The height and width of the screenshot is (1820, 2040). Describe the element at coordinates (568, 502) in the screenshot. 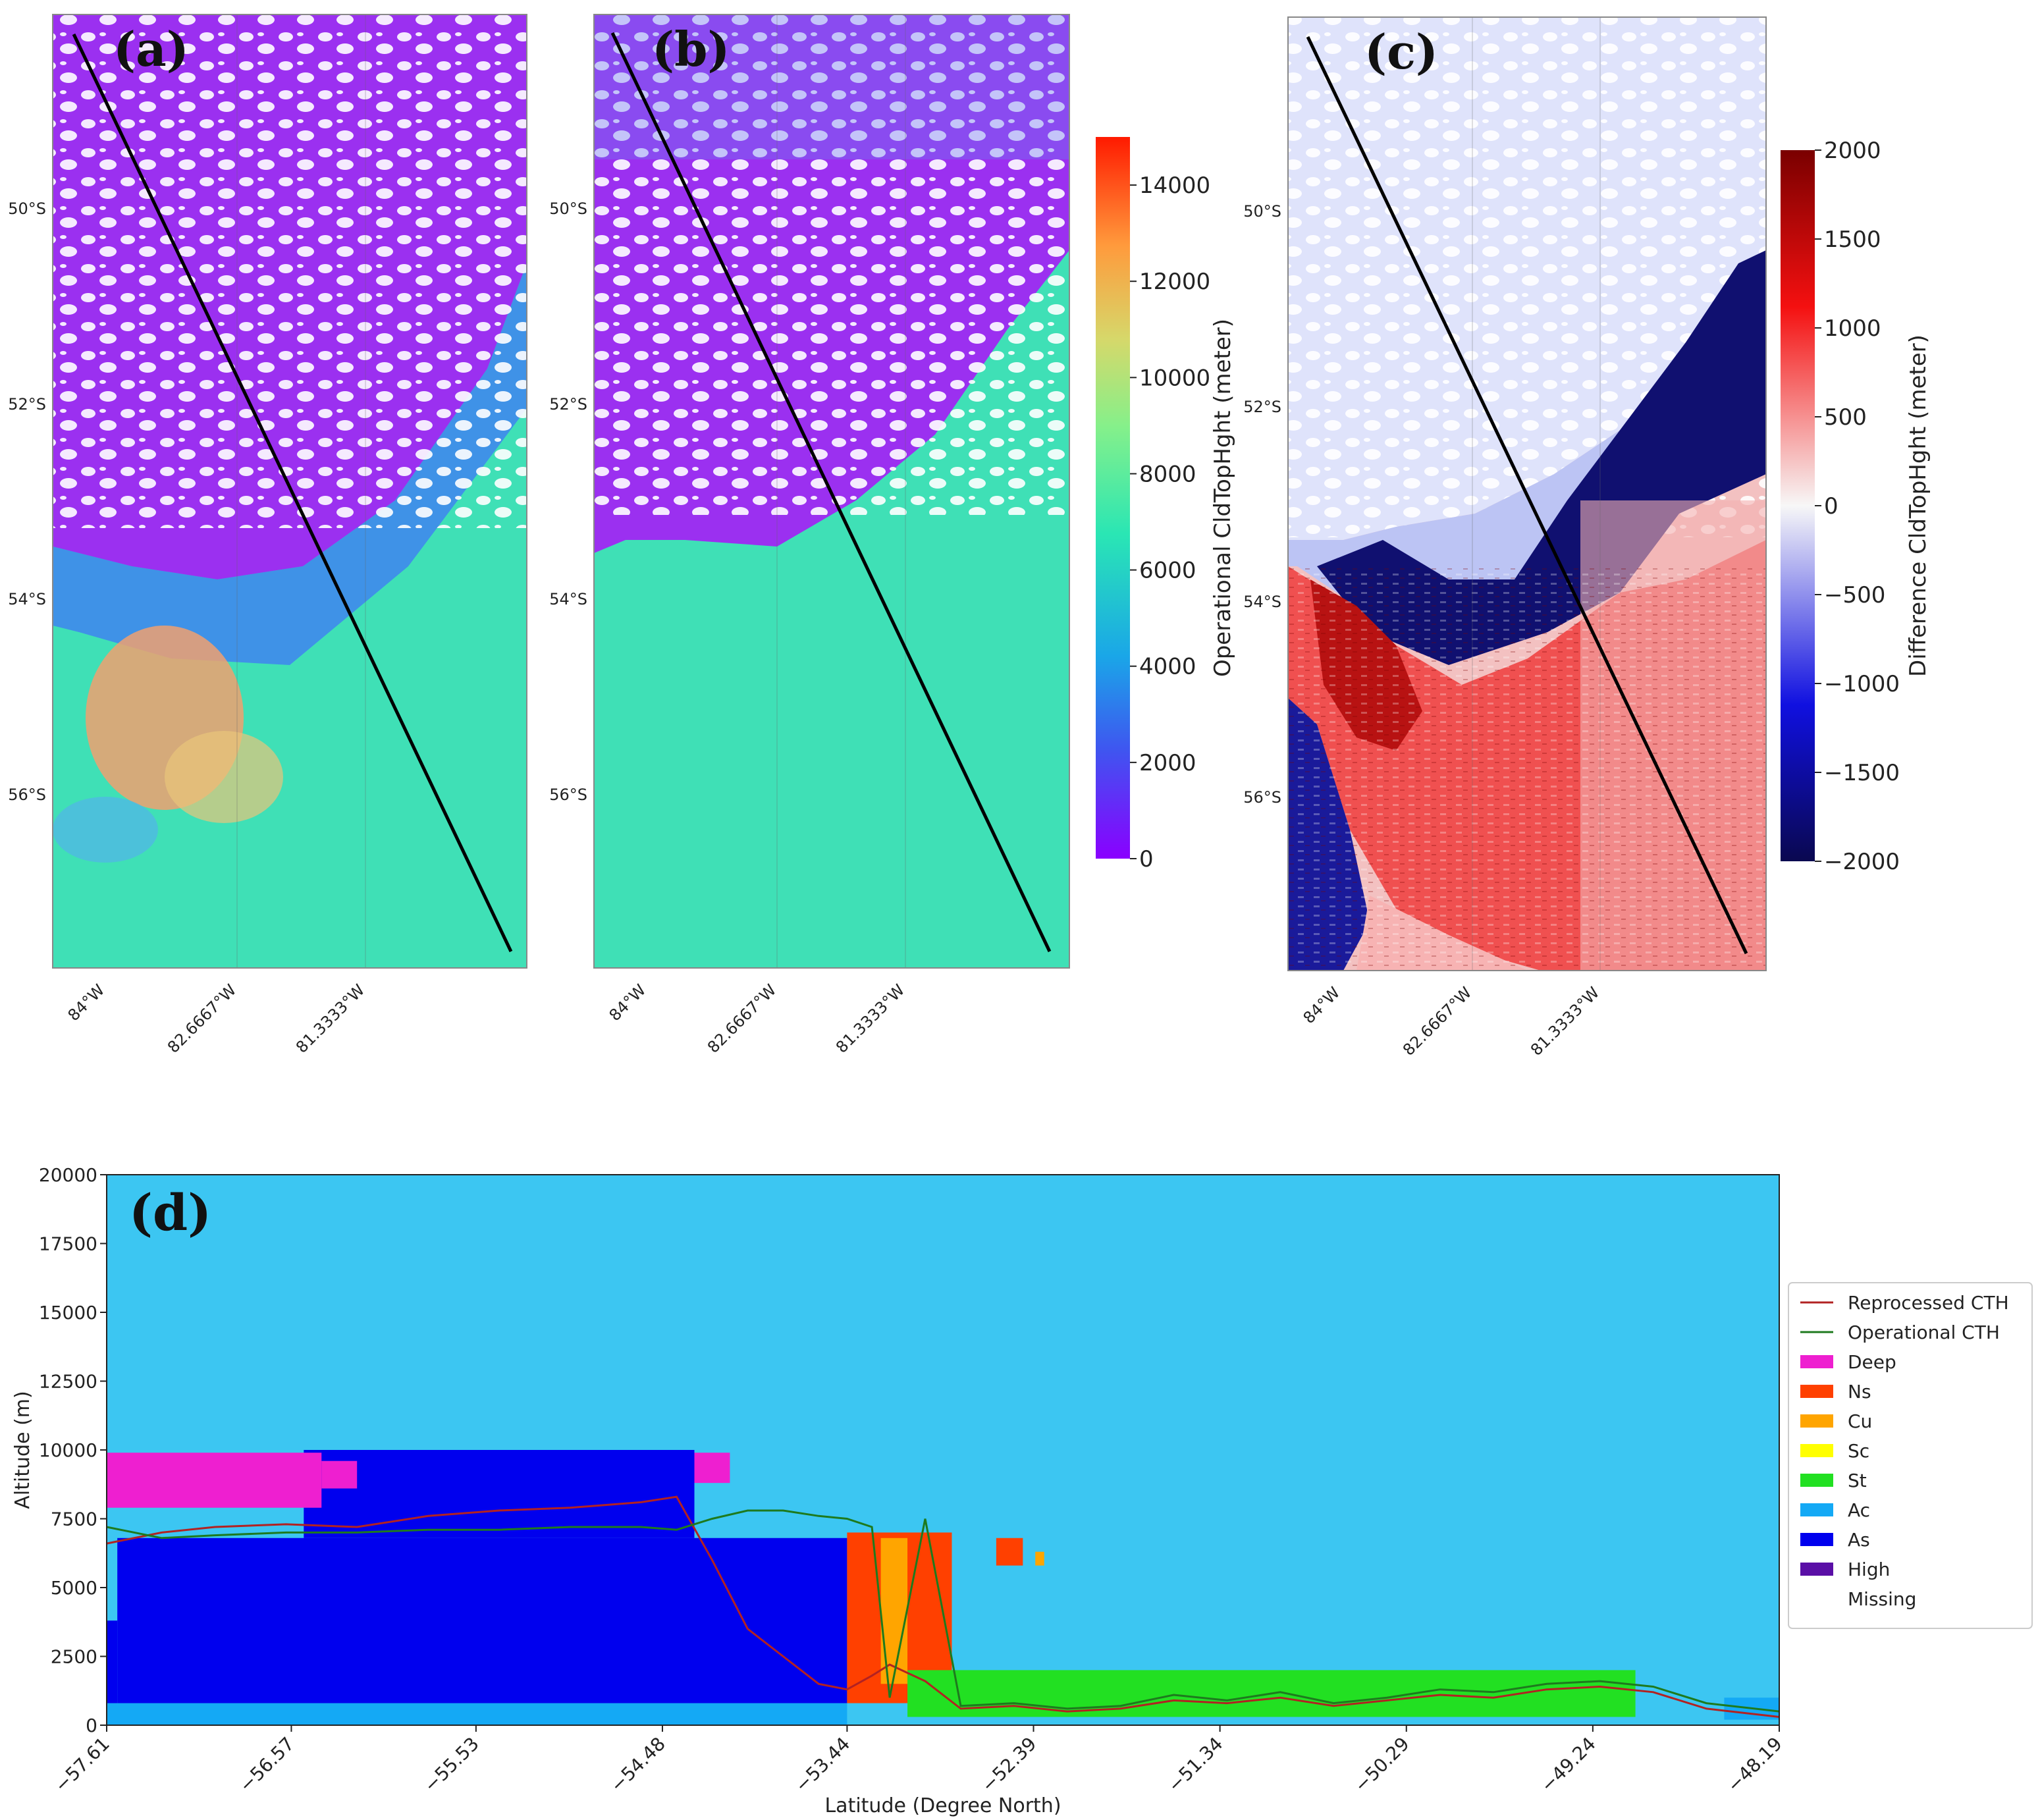

I see `lat-ticks-b: 50°S 52°S 54°S 56°S` at that location.